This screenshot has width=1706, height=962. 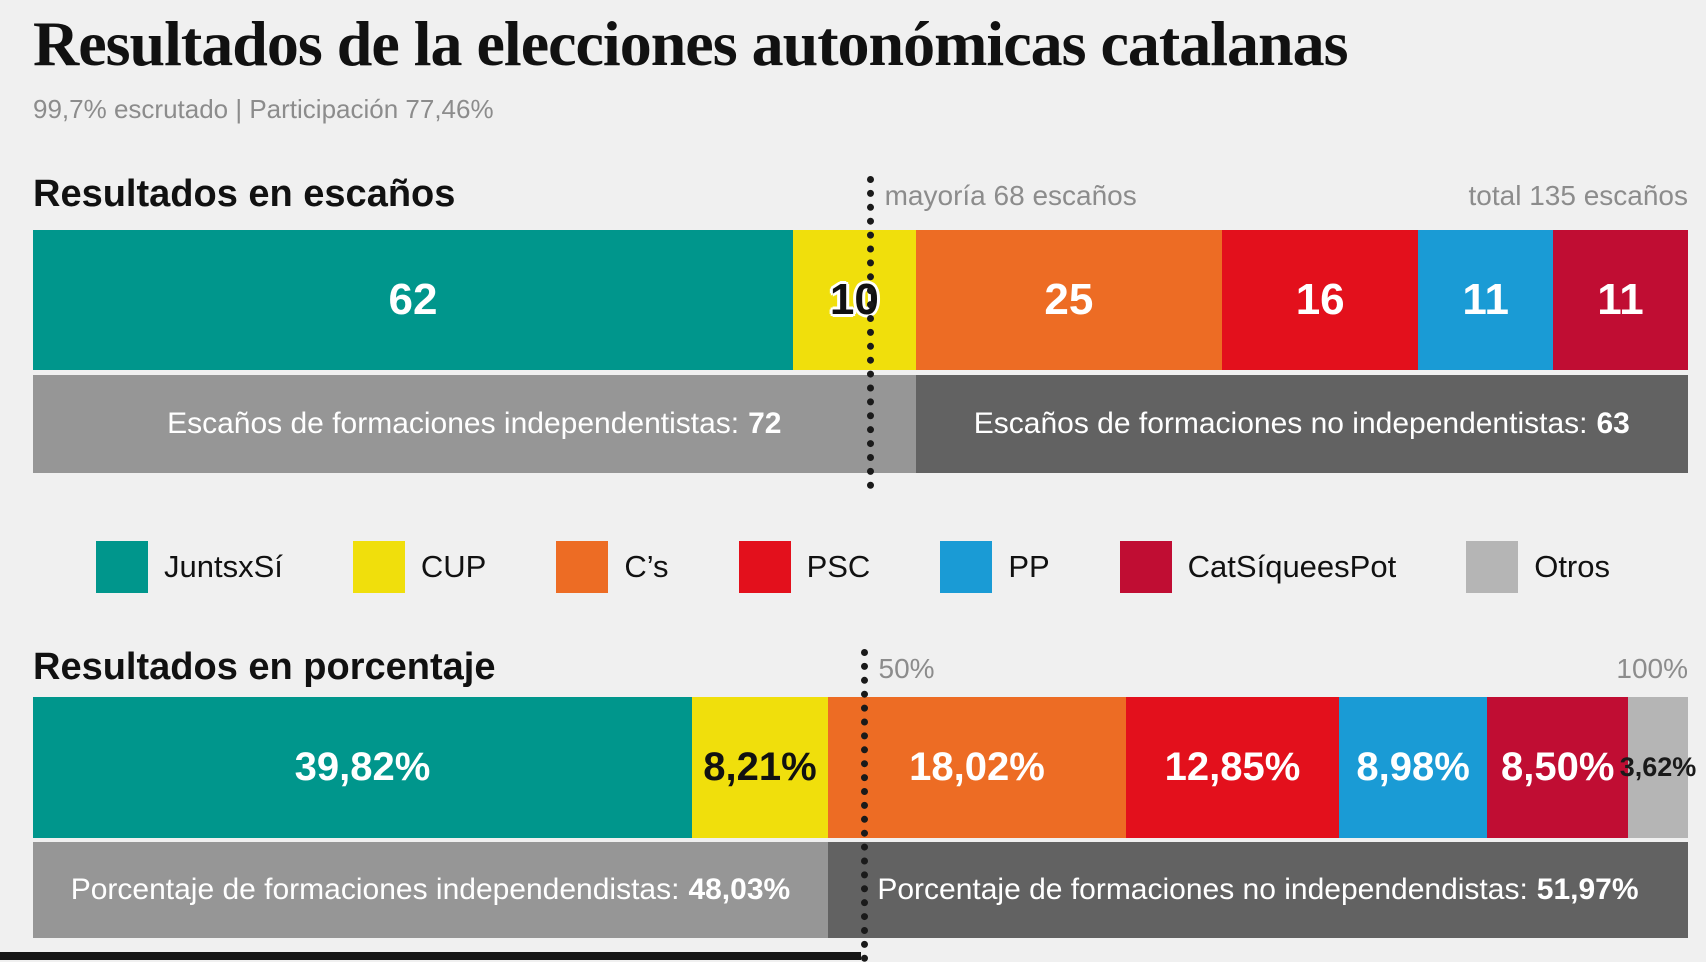 I want to click on bar-segment-value: 16, so click(x=1320, y=299).